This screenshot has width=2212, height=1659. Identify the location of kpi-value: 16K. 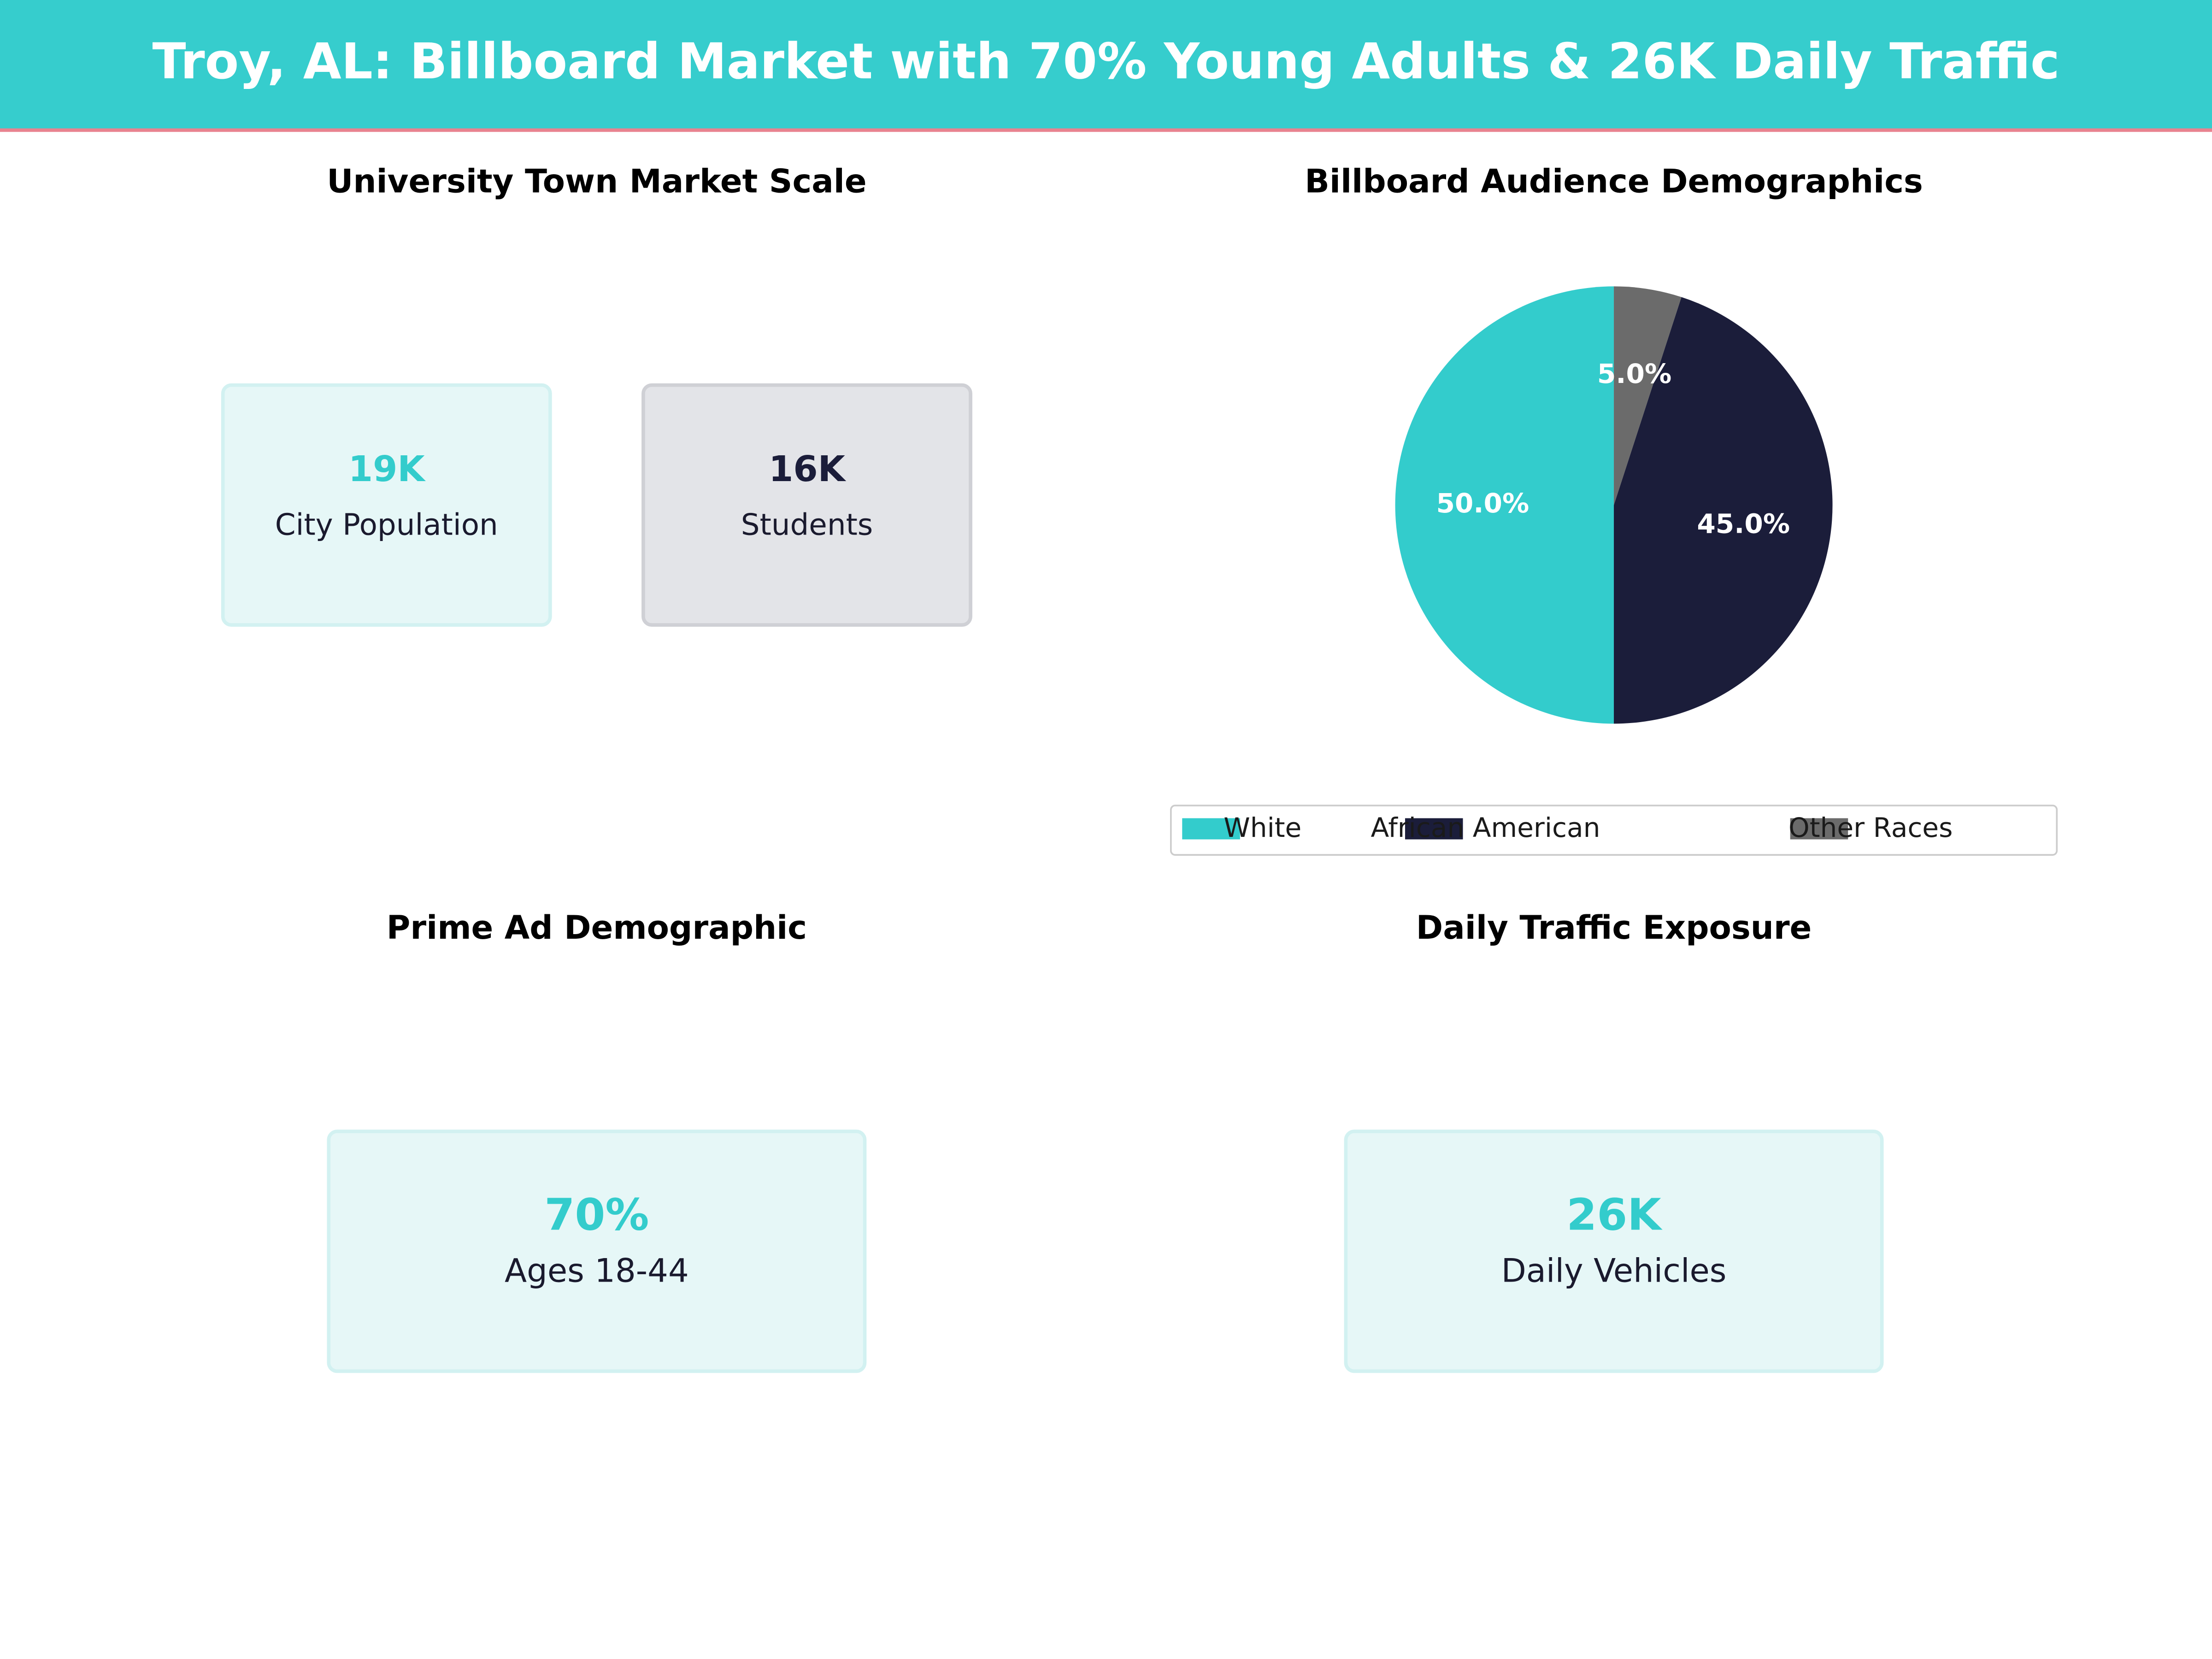
(807, 469).